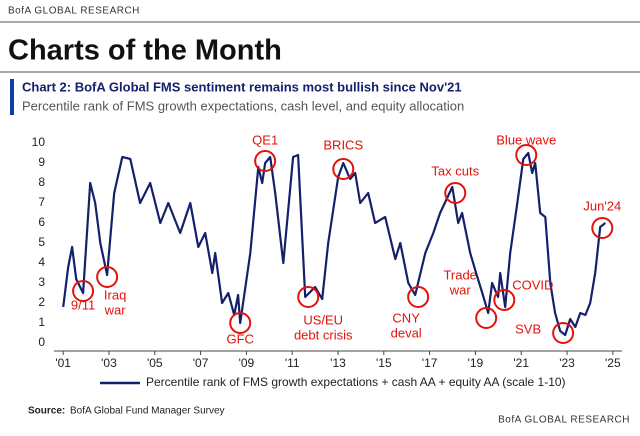 Image resolution: width=640 pixels, height=436 pixels. I want to click on x-tick-label: '11, so click(292, 363).